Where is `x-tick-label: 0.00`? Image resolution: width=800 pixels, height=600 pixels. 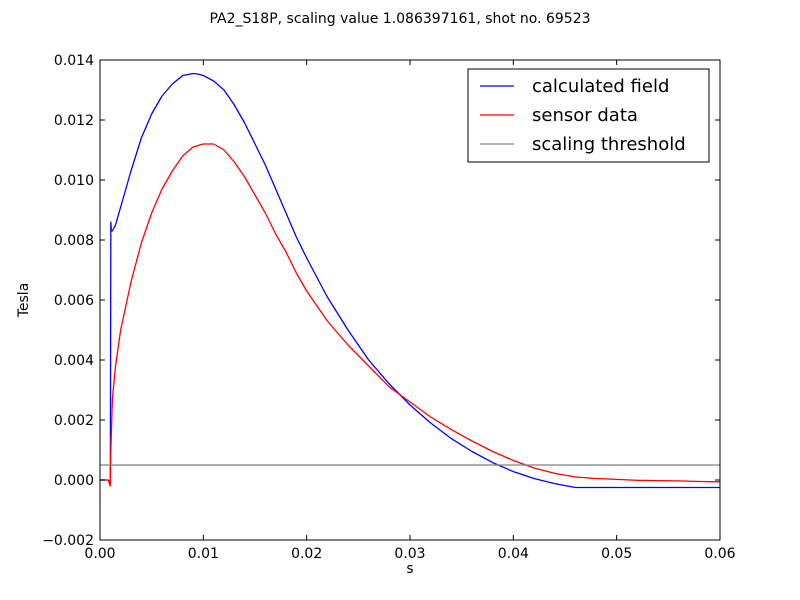
x-tick-label: 0.00 is located at coordinates (99, 554).